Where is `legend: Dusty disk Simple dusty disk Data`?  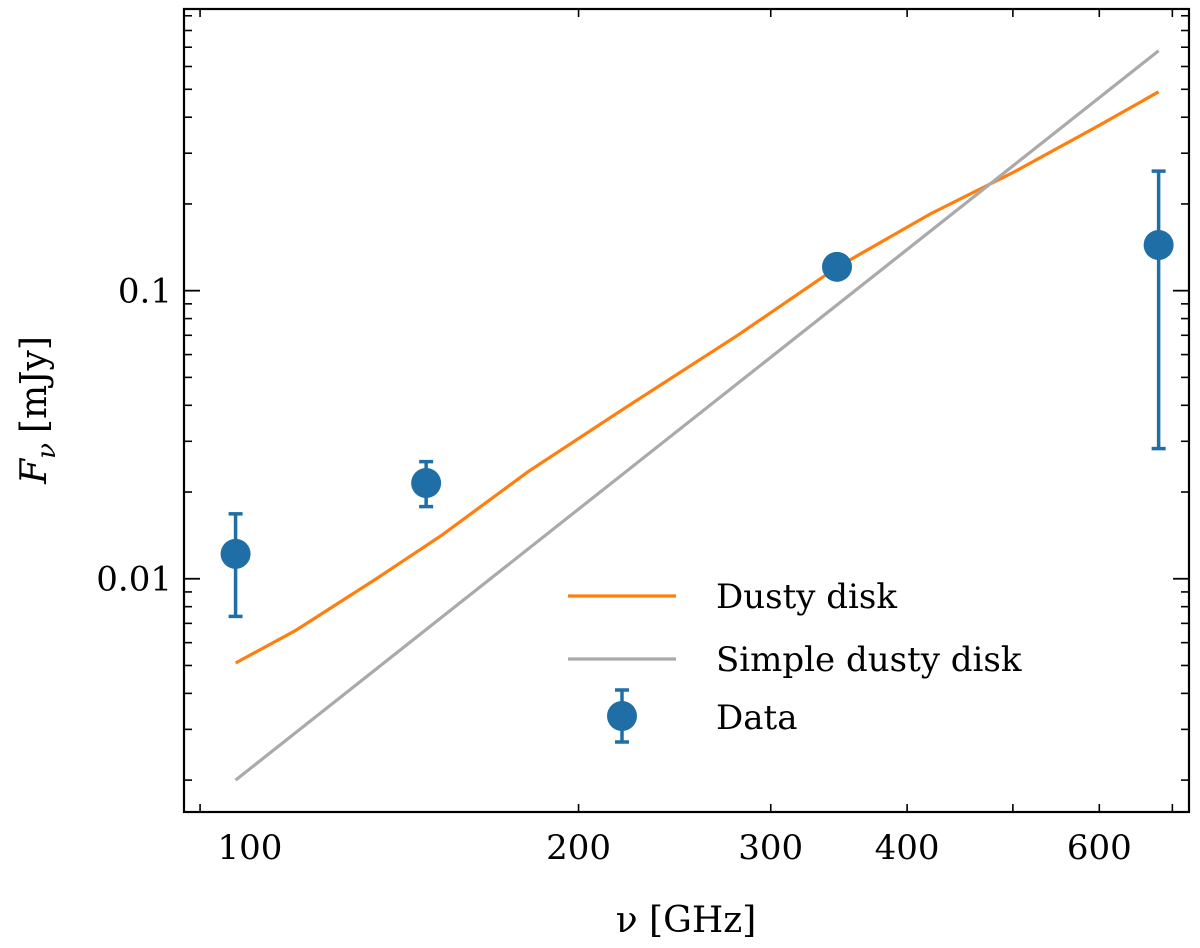 legend: Dusty disk Simple dusty disk Data is located at coordinates (795, 660).